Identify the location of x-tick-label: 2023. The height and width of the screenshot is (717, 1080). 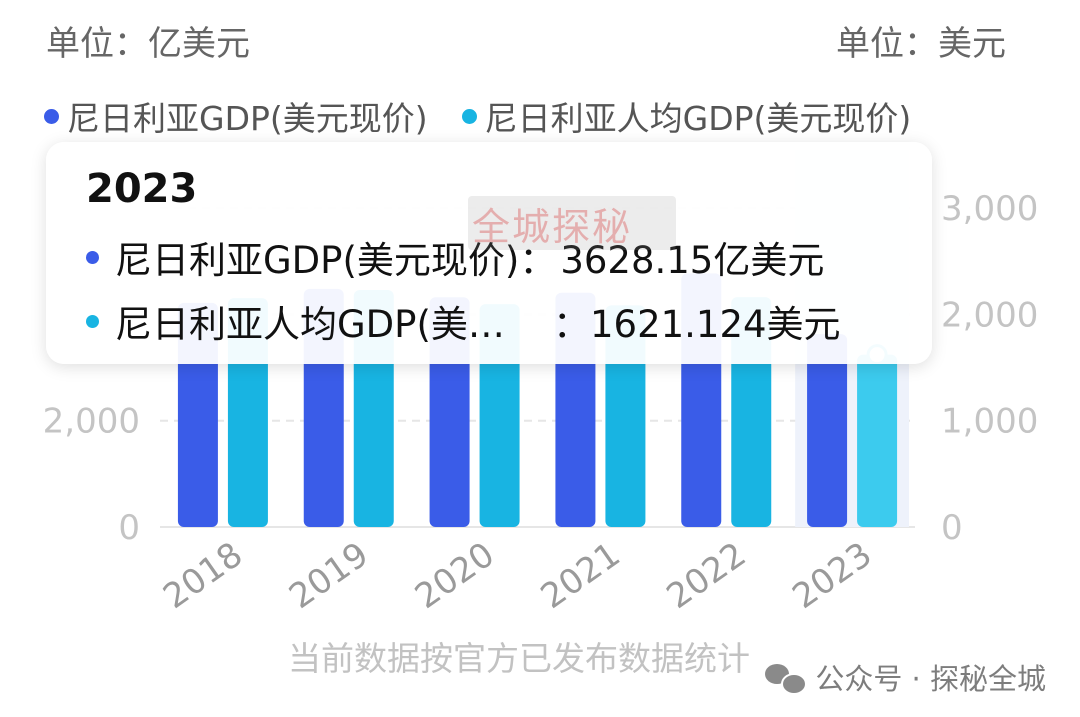
(832, 576).